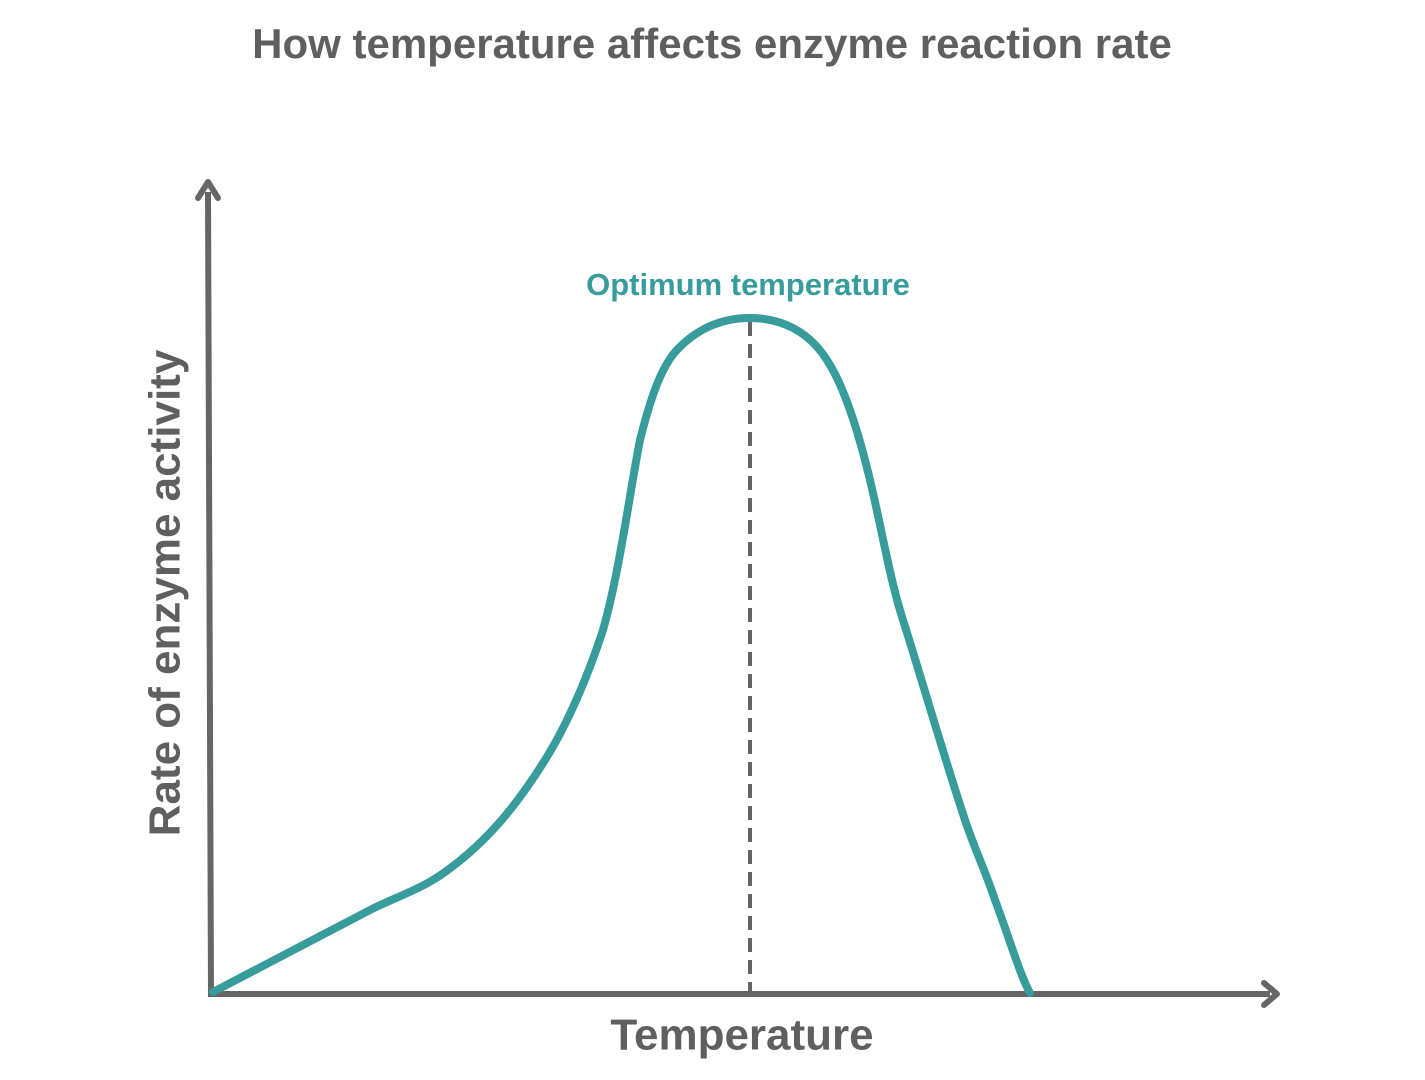 Image resolution: width=1425 pixels, height=1080 pixels. Describe the element at coordinates (748, 284) in the screenshot. I see `annotation: Optimum temperature` at that location.